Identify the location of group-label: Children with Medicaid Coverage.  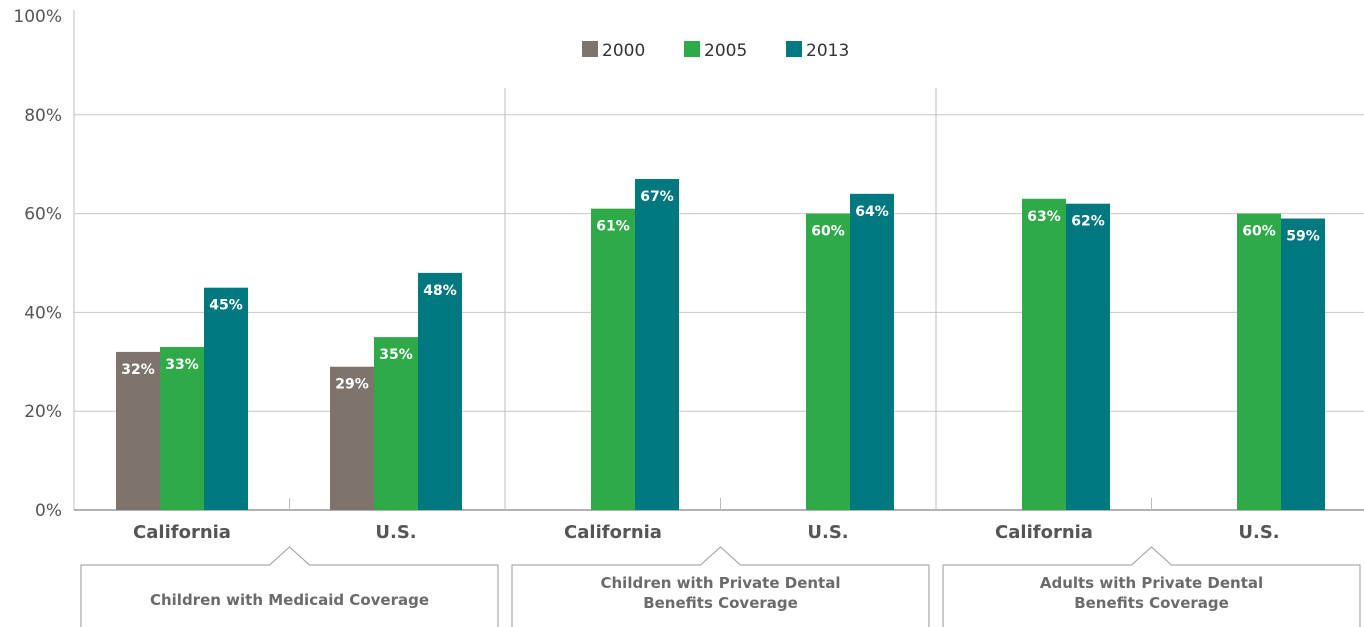
(289, 600).